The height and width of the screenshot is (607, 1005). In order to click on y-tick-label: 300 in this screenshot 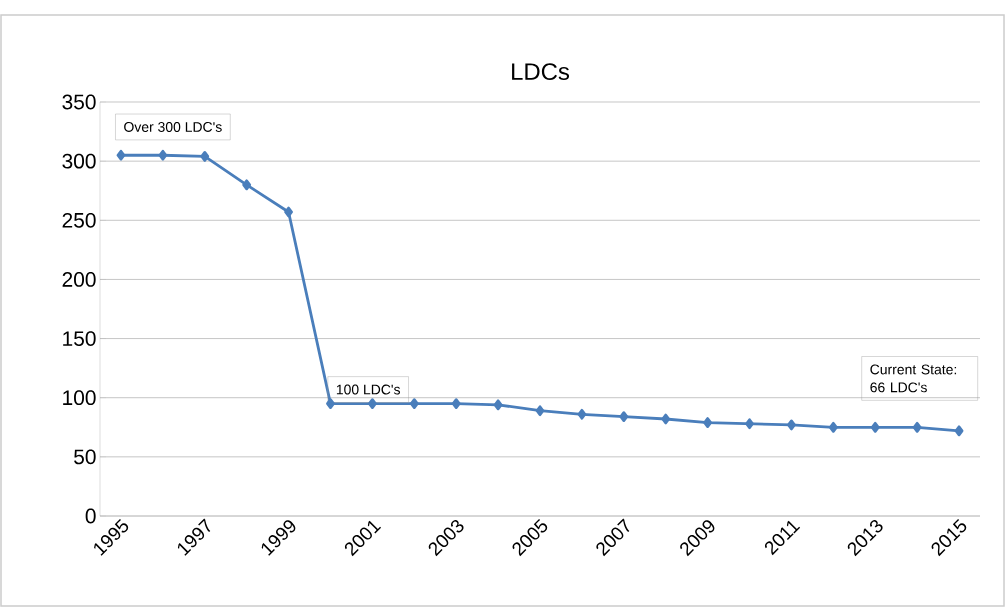, I will do `click(79, 161)`.